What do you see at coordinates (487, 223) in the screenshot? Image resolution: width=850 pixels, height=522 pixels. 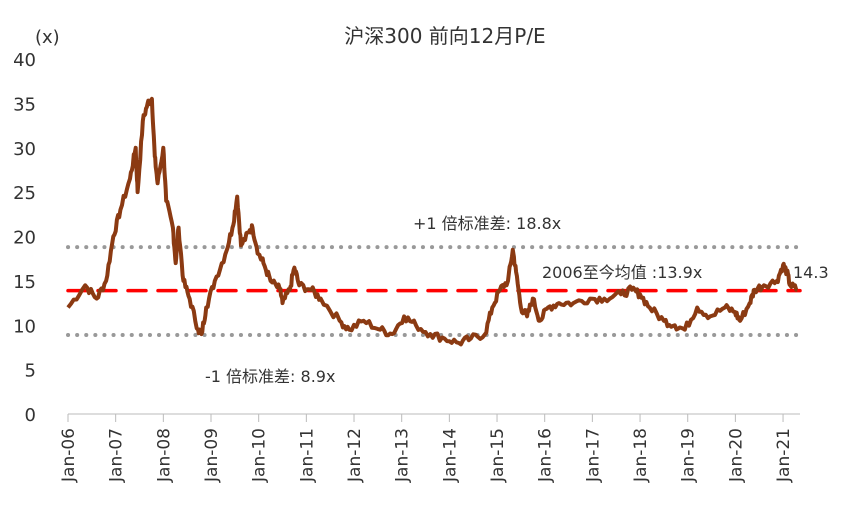 I see `plus-1-std-label: +1 倍标准差: 18.8x` at bounding box center [487, 223].